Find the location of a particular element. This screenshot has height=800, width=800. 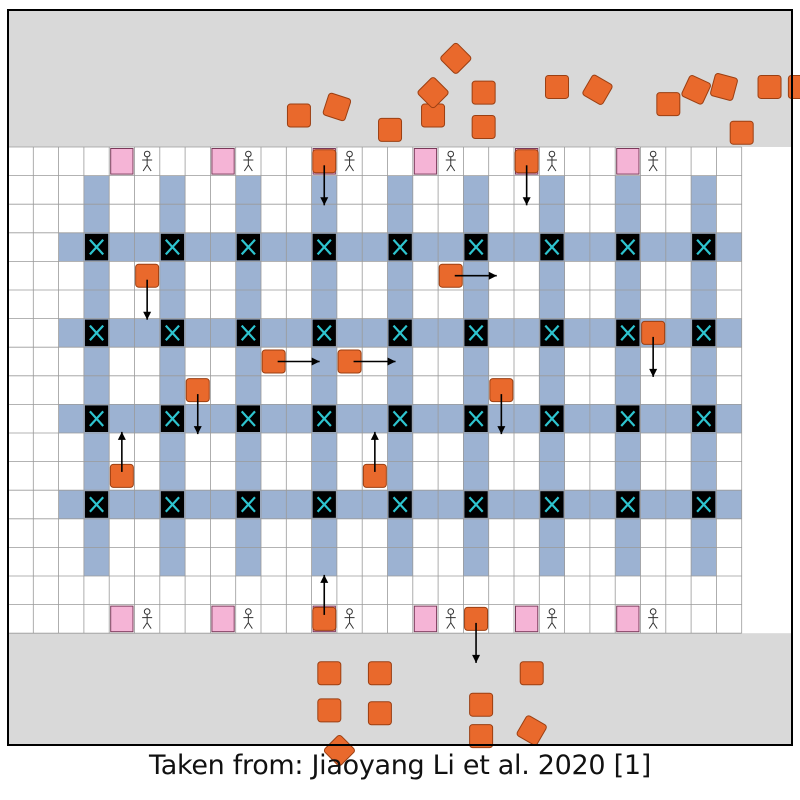

figure-caption: Taken from: Jiaoyang Li et al. 2020 [1] is located at coordinates (400, 765).